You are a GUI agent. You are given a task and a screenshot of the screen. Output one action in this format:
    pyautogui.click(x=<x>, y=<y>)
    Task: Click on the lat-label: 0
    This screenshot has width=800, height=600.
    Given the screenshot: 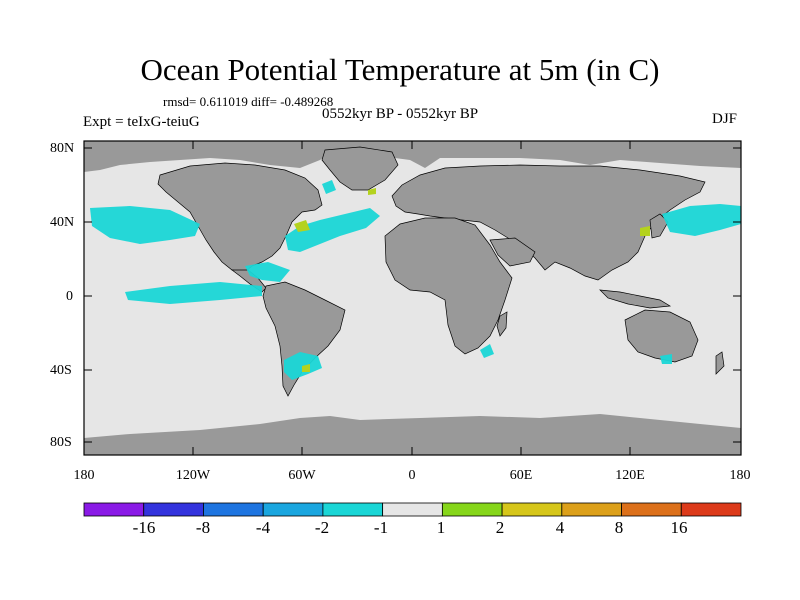 What is the action you would take?
    pyautogui.click(x=69, y=296)
    